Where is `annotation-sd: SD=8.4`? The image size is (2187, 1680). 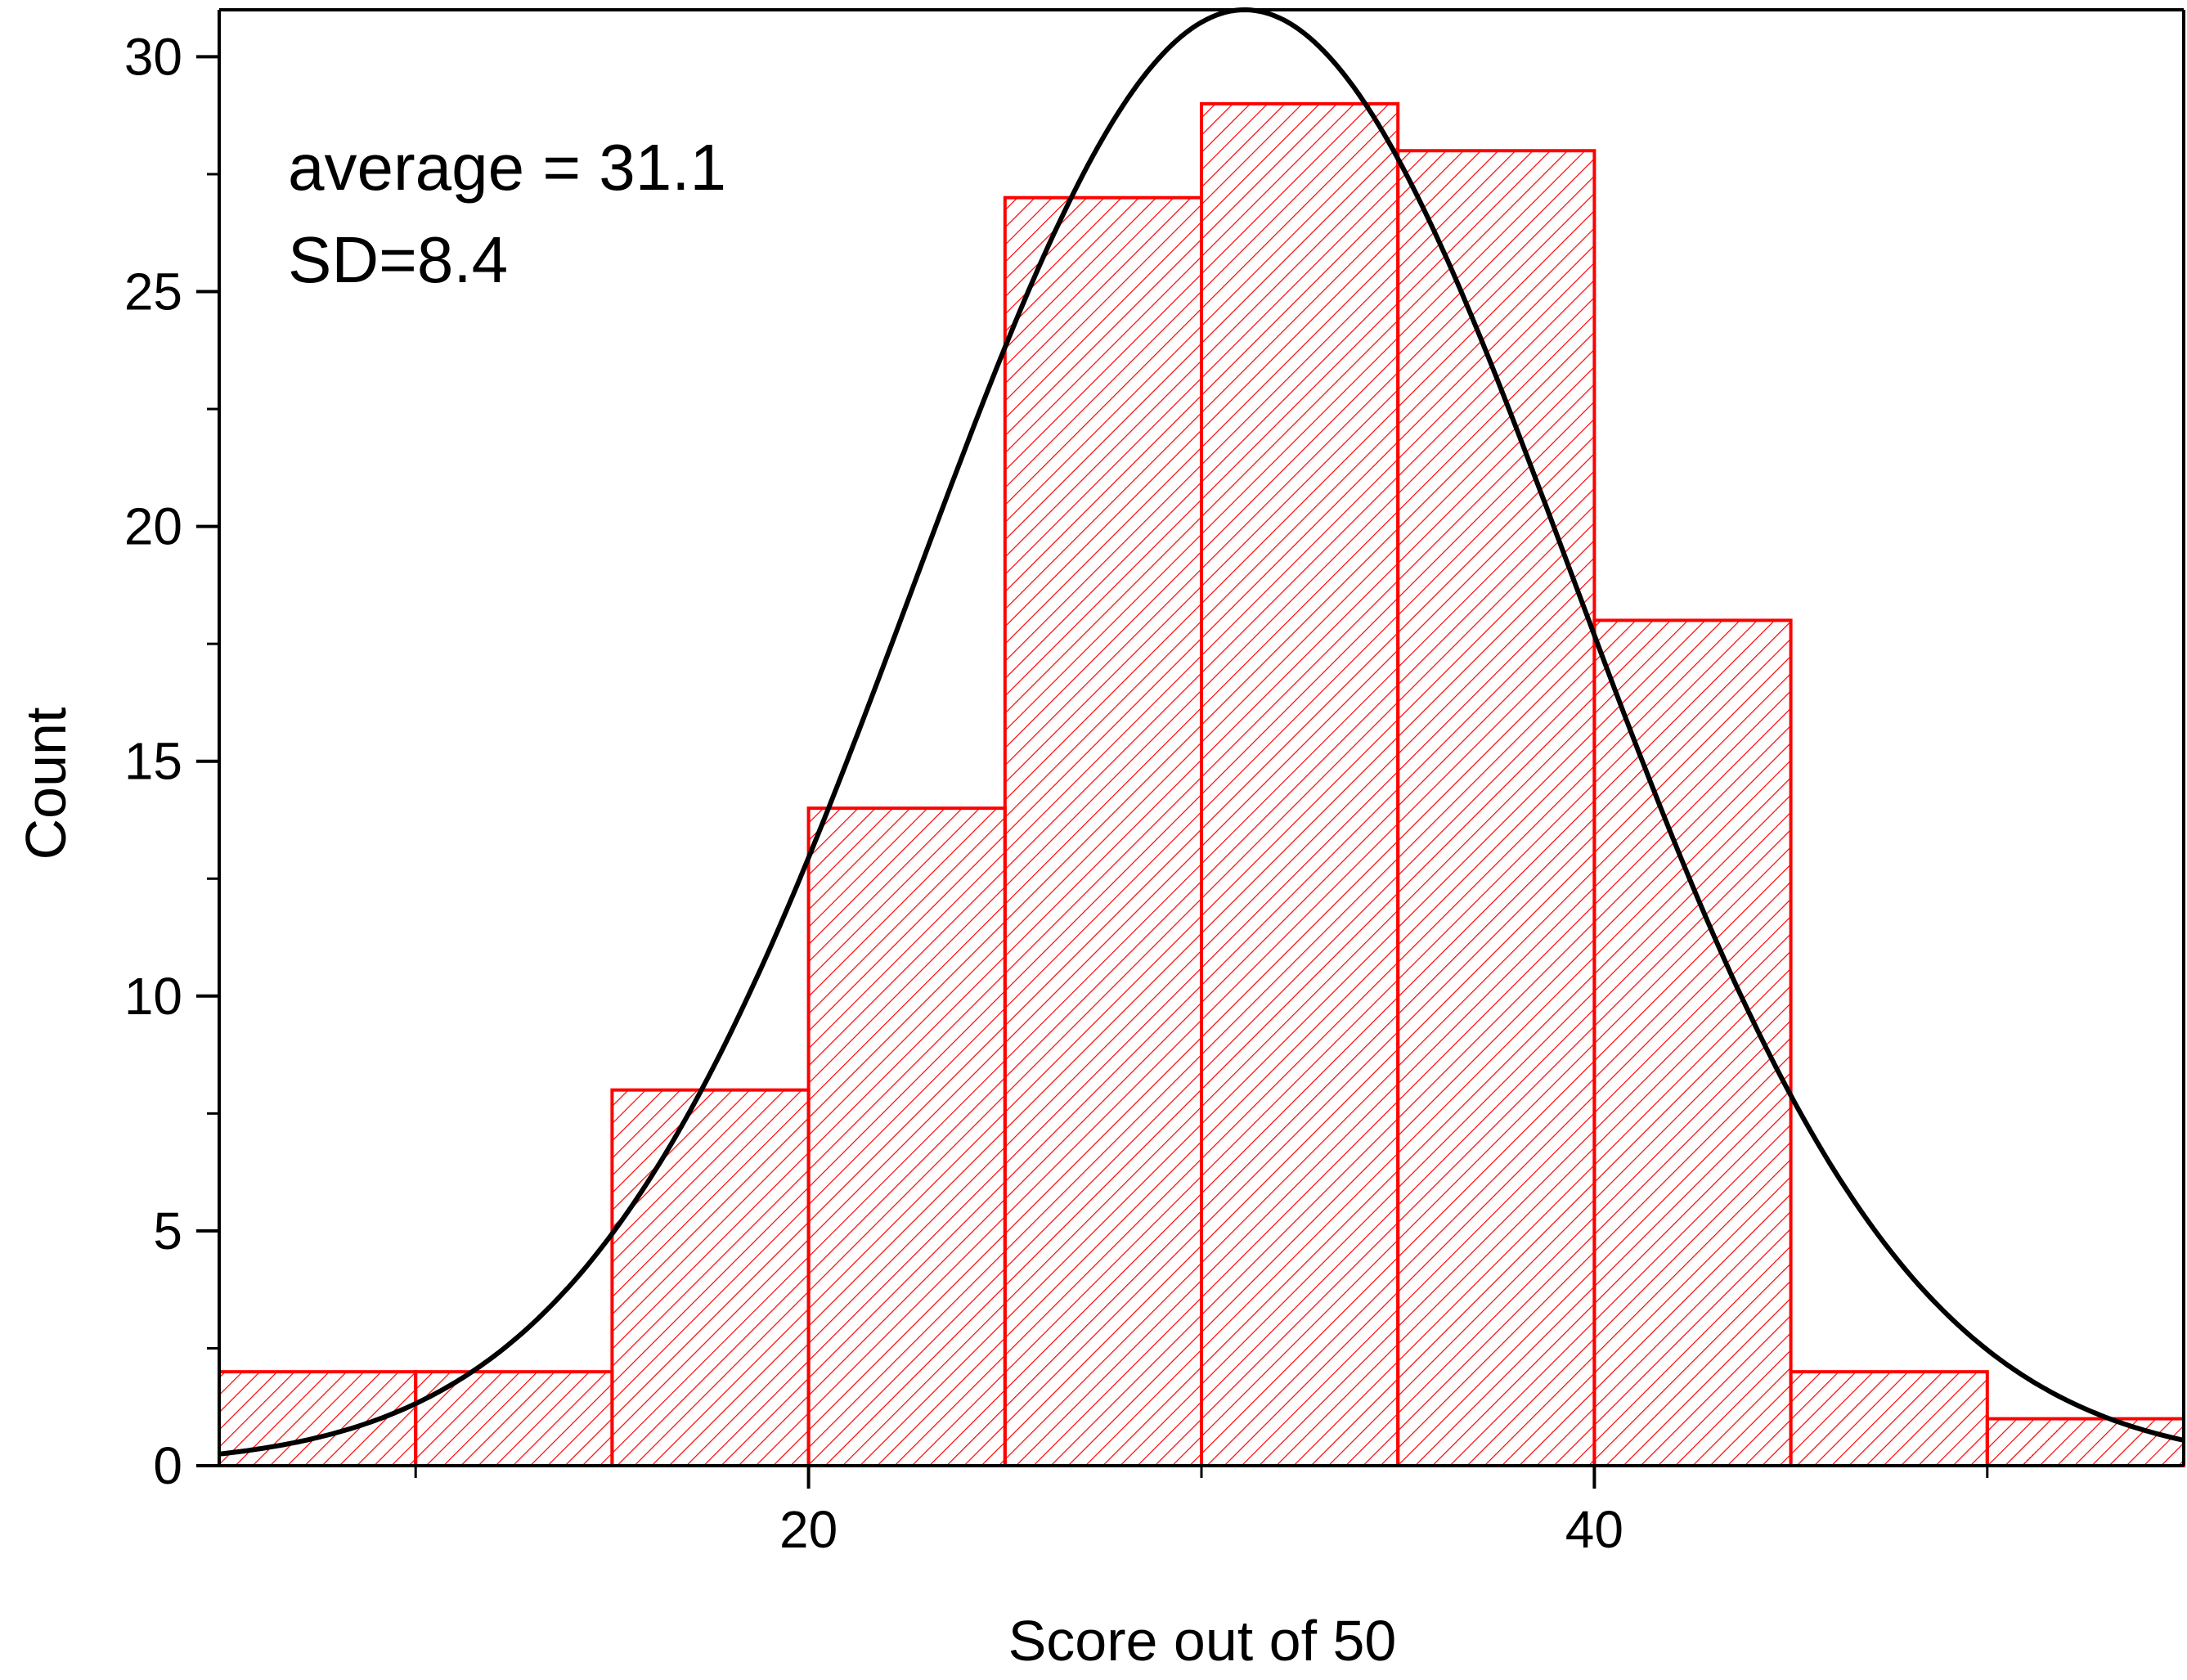 annotation-sd: SD=8.4 is located at coordinates (398, 259).